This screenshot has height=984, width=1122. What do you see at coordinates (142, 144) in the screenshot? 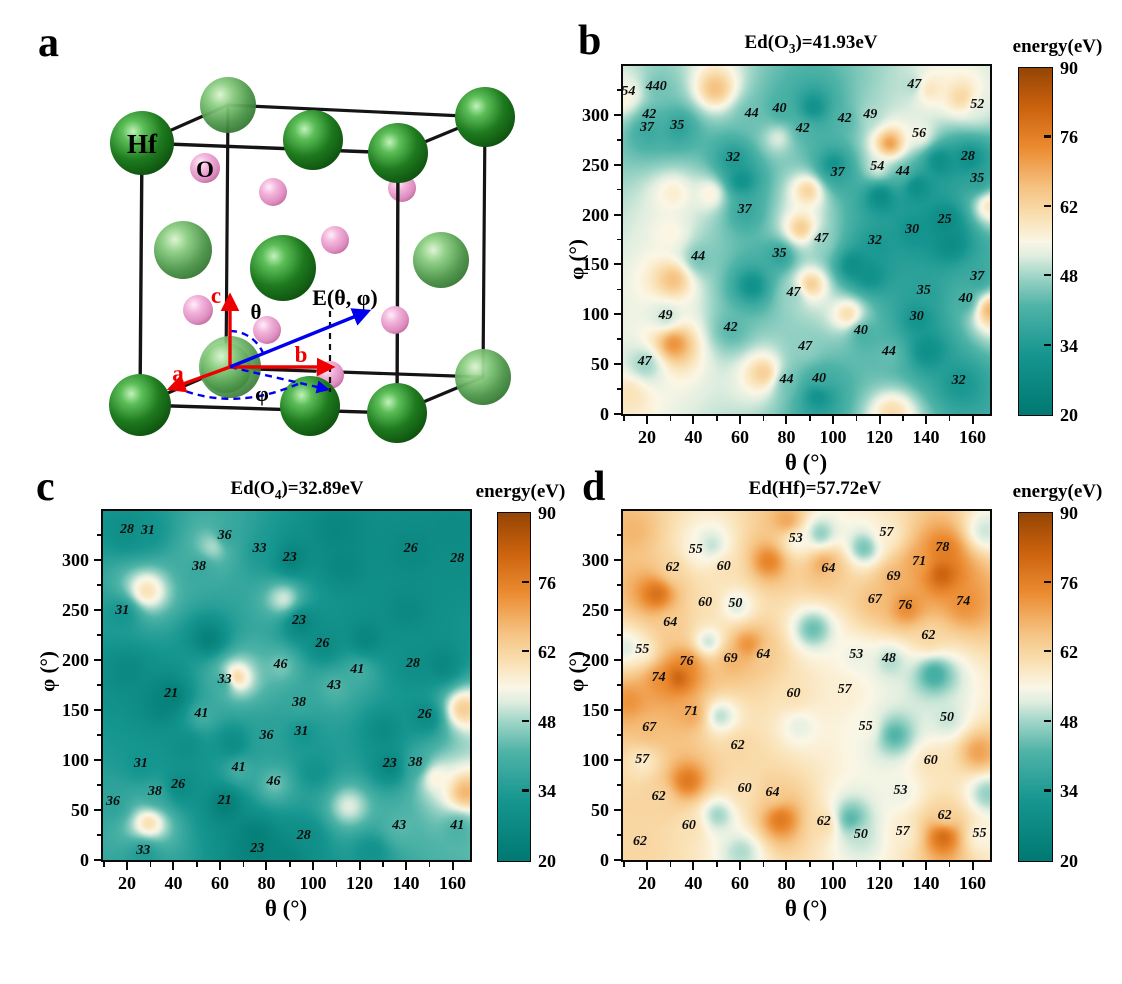
I see `hf-label: Hf` at bounding box center [142, 144].